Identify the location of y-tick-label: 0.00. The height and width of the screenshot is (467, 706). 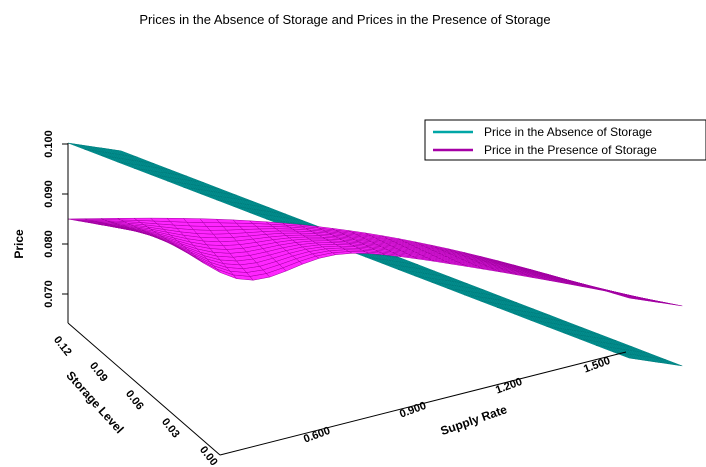
(208, 455).